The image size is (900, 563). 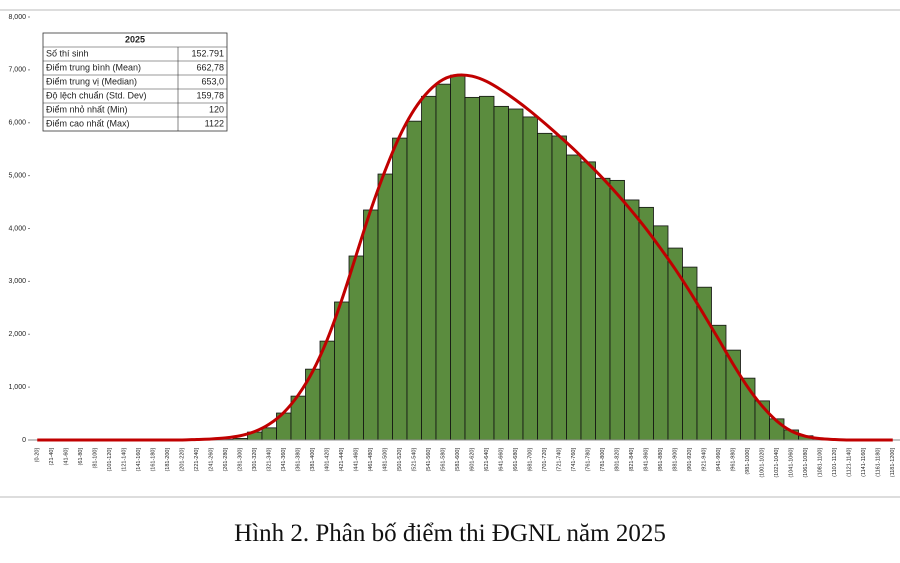 I want to click on x-tick-label: (41-60], so click(x=67, y=457).